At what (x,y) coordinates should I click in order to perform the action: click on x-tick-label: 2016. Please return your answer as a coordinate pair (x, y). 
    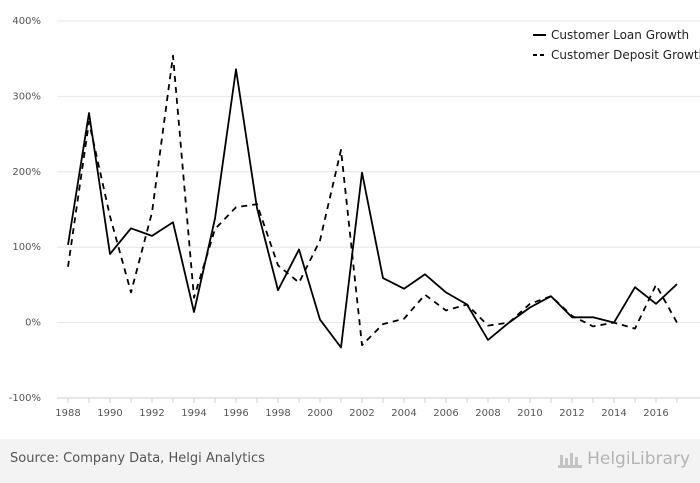
    Looking at the image, I should click on (655, 413).